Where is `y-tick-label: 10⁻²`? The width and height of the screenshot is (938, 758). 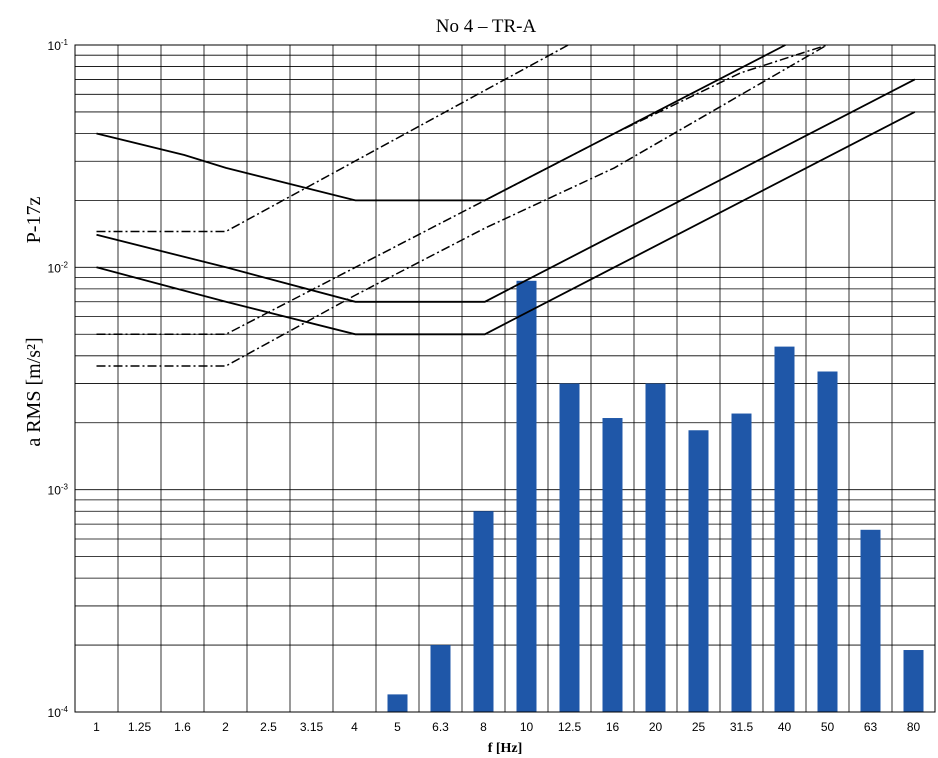 y-tick-label: 10⁻² is located at coordinates (58, 267).